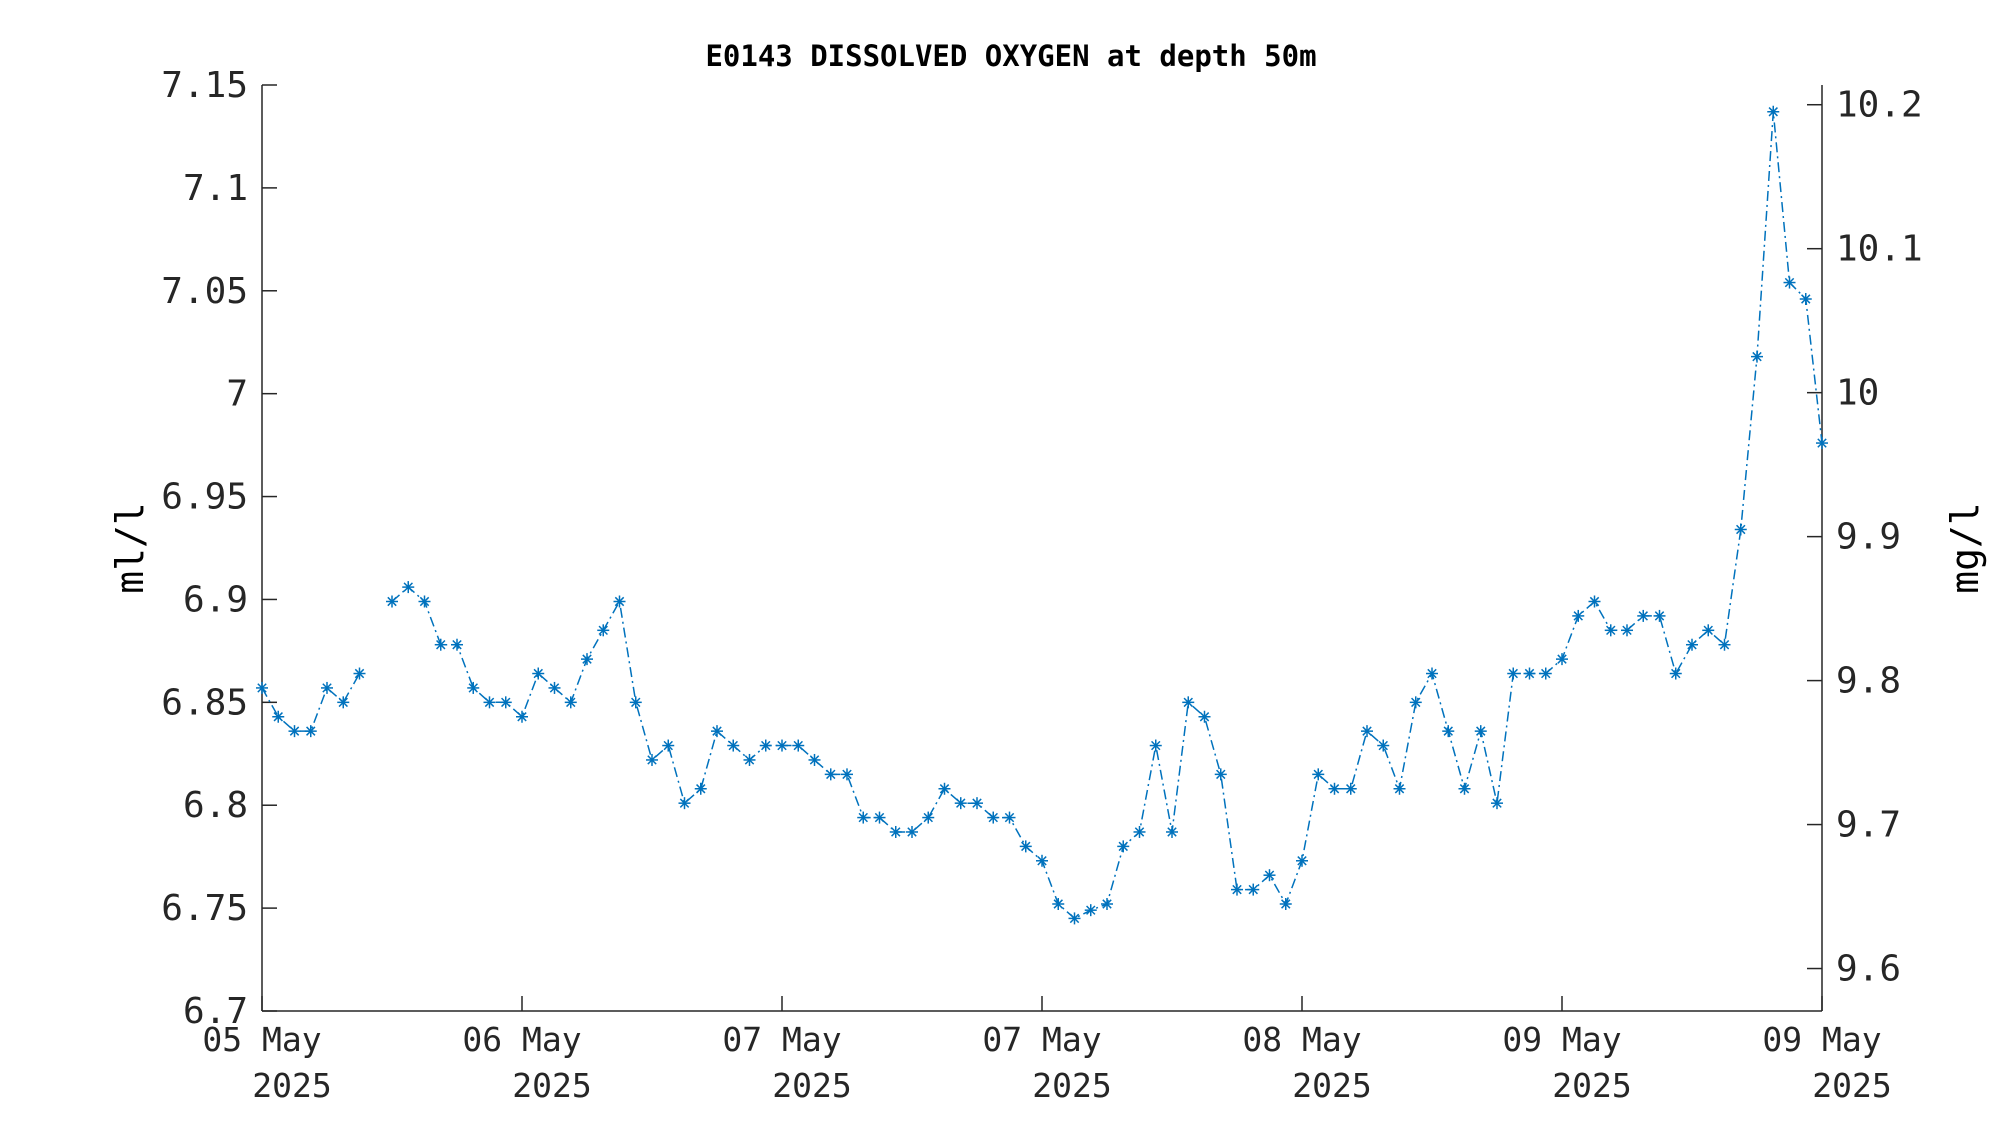 The image size is (2000, 1125). What do you see at coordinates (1010, 56) in the screenshot?
I see `chart-title: E0143 DISSOLVED OXYGEN at depth 50m` at bounding box center [1010, 56].